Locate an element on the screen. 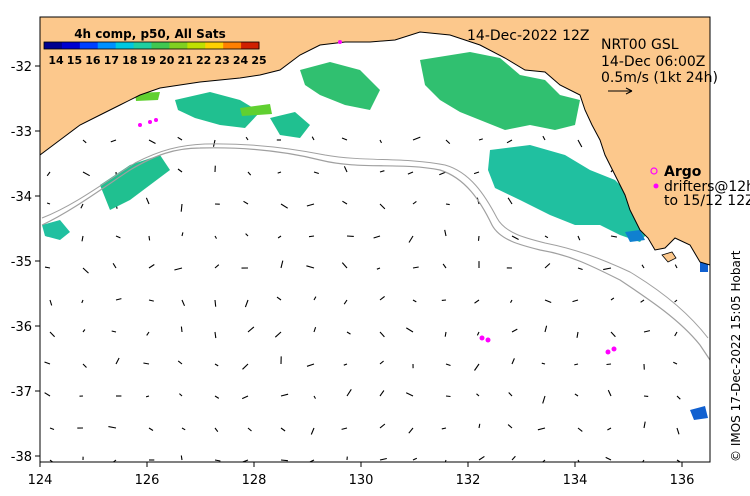  colorbar-title: 4h comp, p50, All Sats is located at coordinates (150, 34).